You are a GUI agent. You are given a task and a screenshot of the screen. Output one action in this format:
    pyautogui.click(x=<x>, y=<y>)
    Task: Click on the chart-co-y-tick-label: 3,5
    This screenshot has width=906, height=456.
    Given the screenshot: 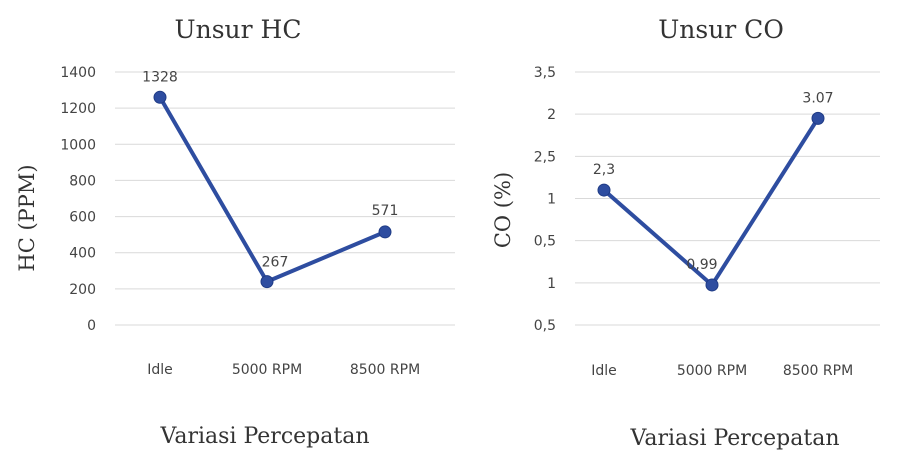 What is the action you would take?
    pyautogui.click(x=545, y=73)
    